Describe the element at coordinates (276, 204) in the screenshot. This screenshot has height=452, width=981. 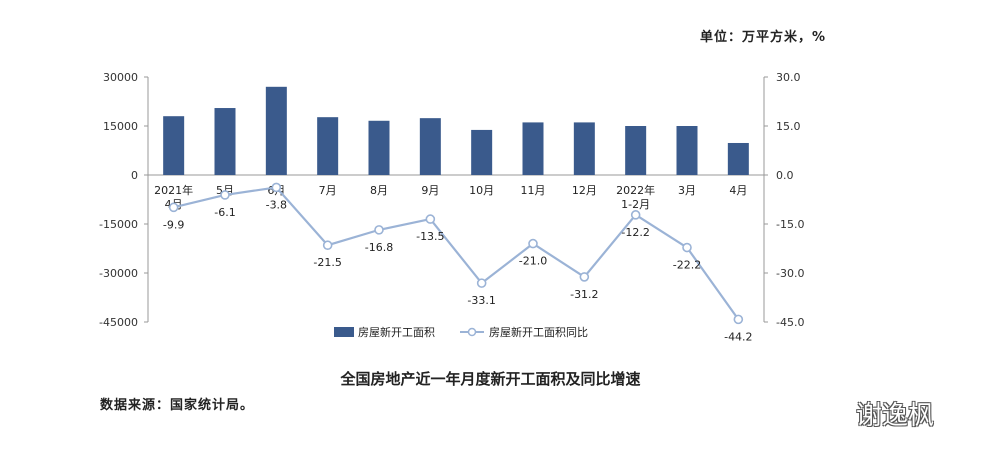
I see `data-label: -3.8` at that location.